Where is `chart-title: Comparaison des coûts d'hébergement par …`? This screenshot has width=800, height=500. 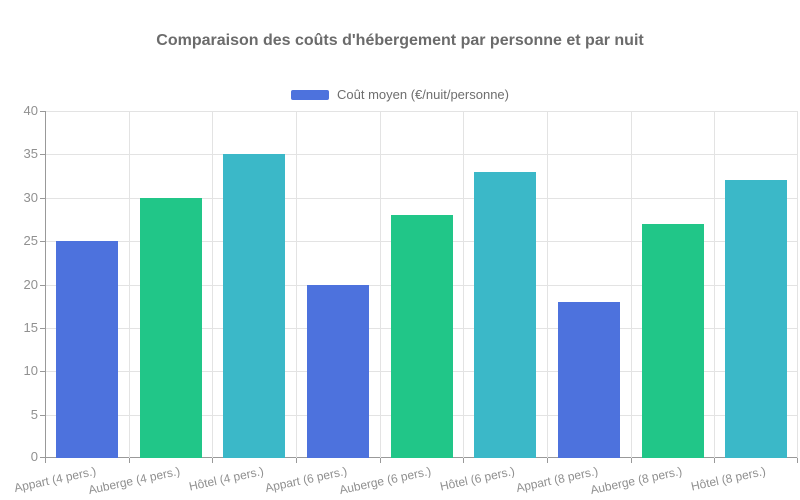
chart-title: Comparaison des coûts d'hébergement par … is located at coordinates (400, 40).